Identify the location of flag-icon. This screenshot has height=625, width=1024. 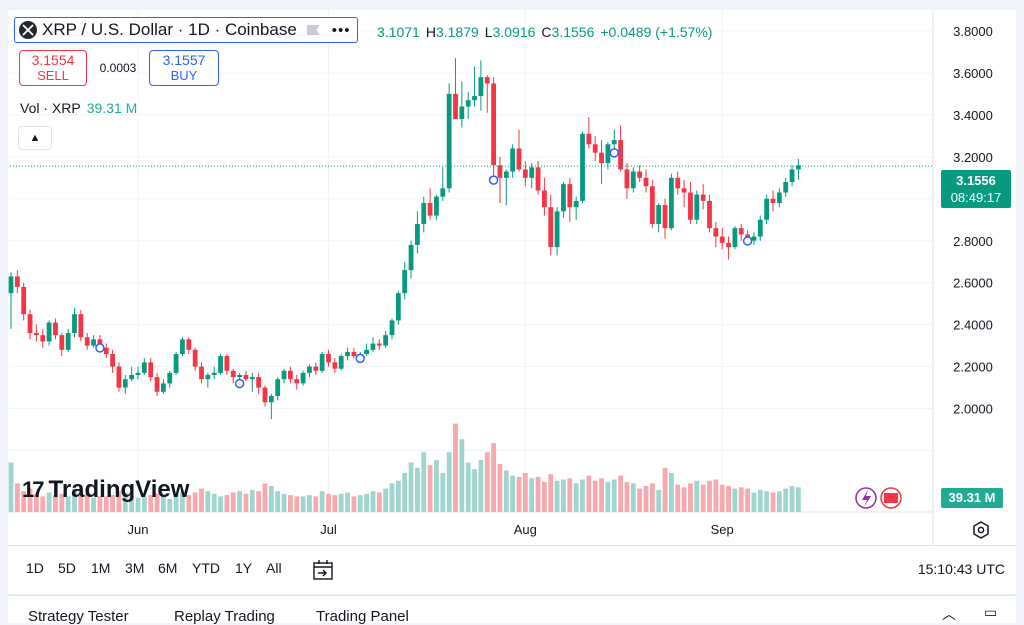
(313, 30).